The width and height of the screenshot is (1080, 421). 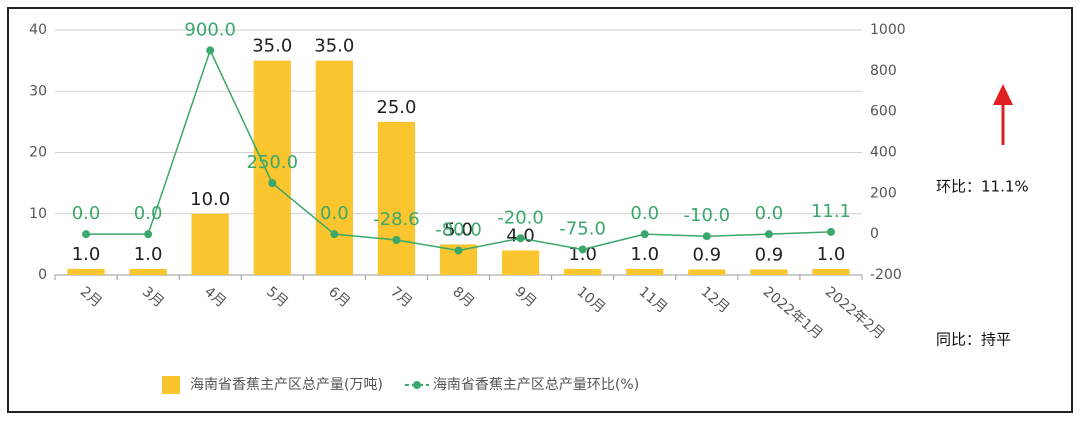 What do you see at coordinates (883, 153) in the screenshot?
I see `y2-tick-label: 400` at bounding box center [883, 153].